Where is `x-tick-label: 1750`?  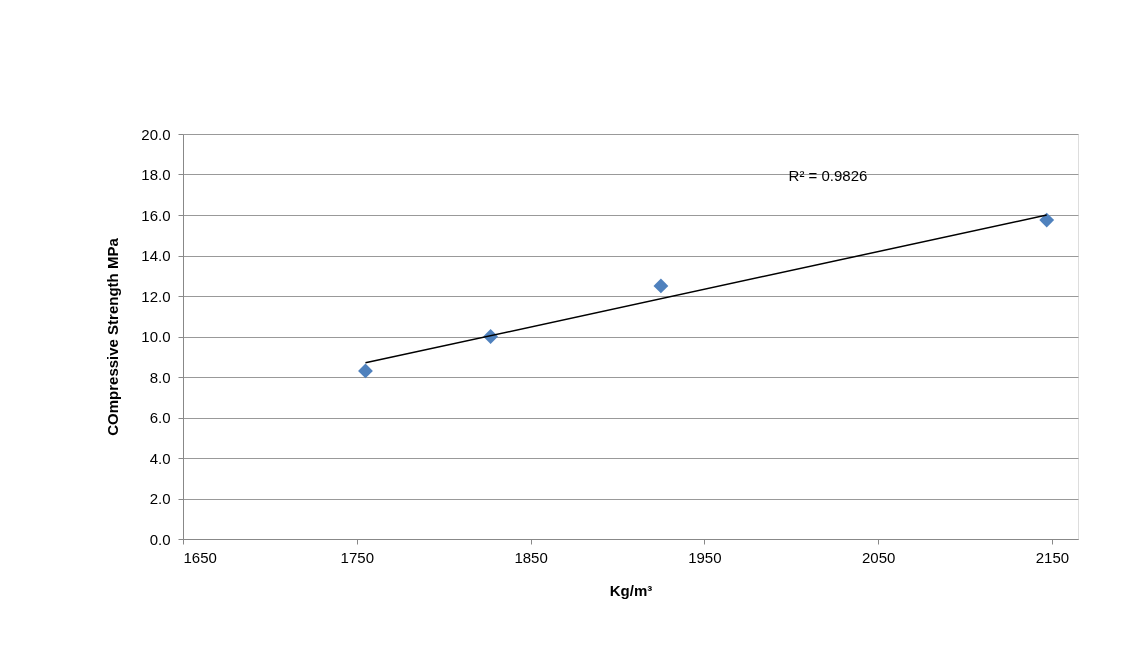 x-tick-label: 1750 is located at coordinates (357, 557).